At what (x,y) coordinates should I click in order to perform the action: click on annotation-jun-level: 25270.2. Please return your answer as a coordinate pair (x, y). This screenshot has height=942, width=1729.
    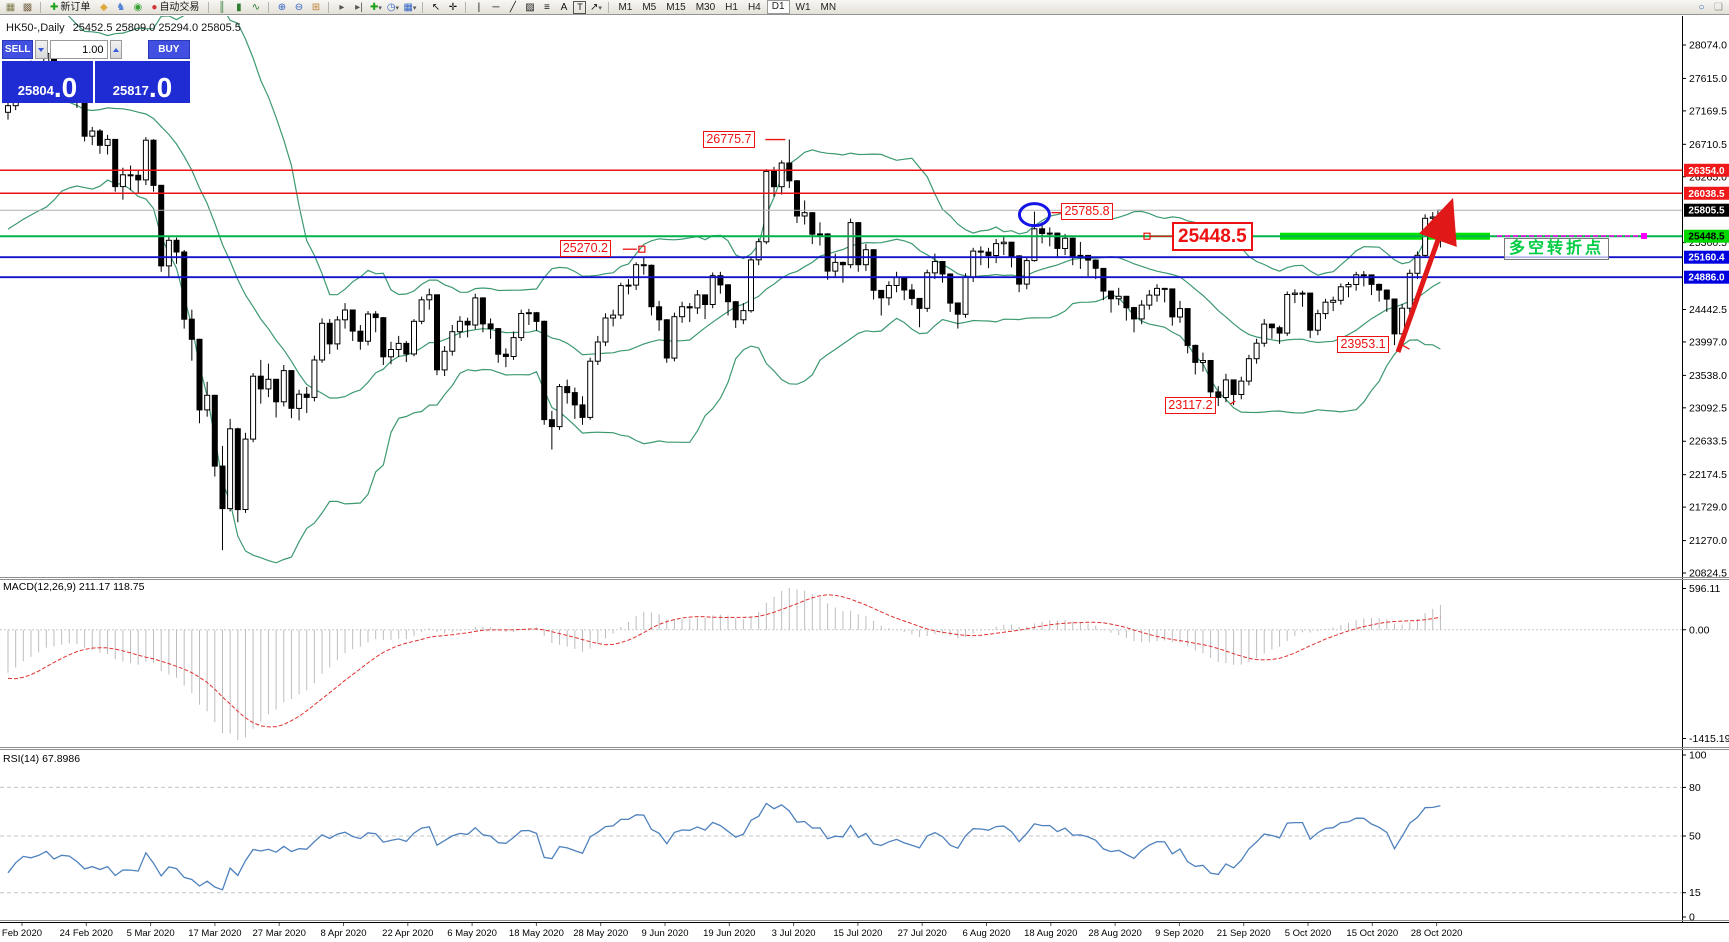
    Looking at the image, I should click on (585, 249).